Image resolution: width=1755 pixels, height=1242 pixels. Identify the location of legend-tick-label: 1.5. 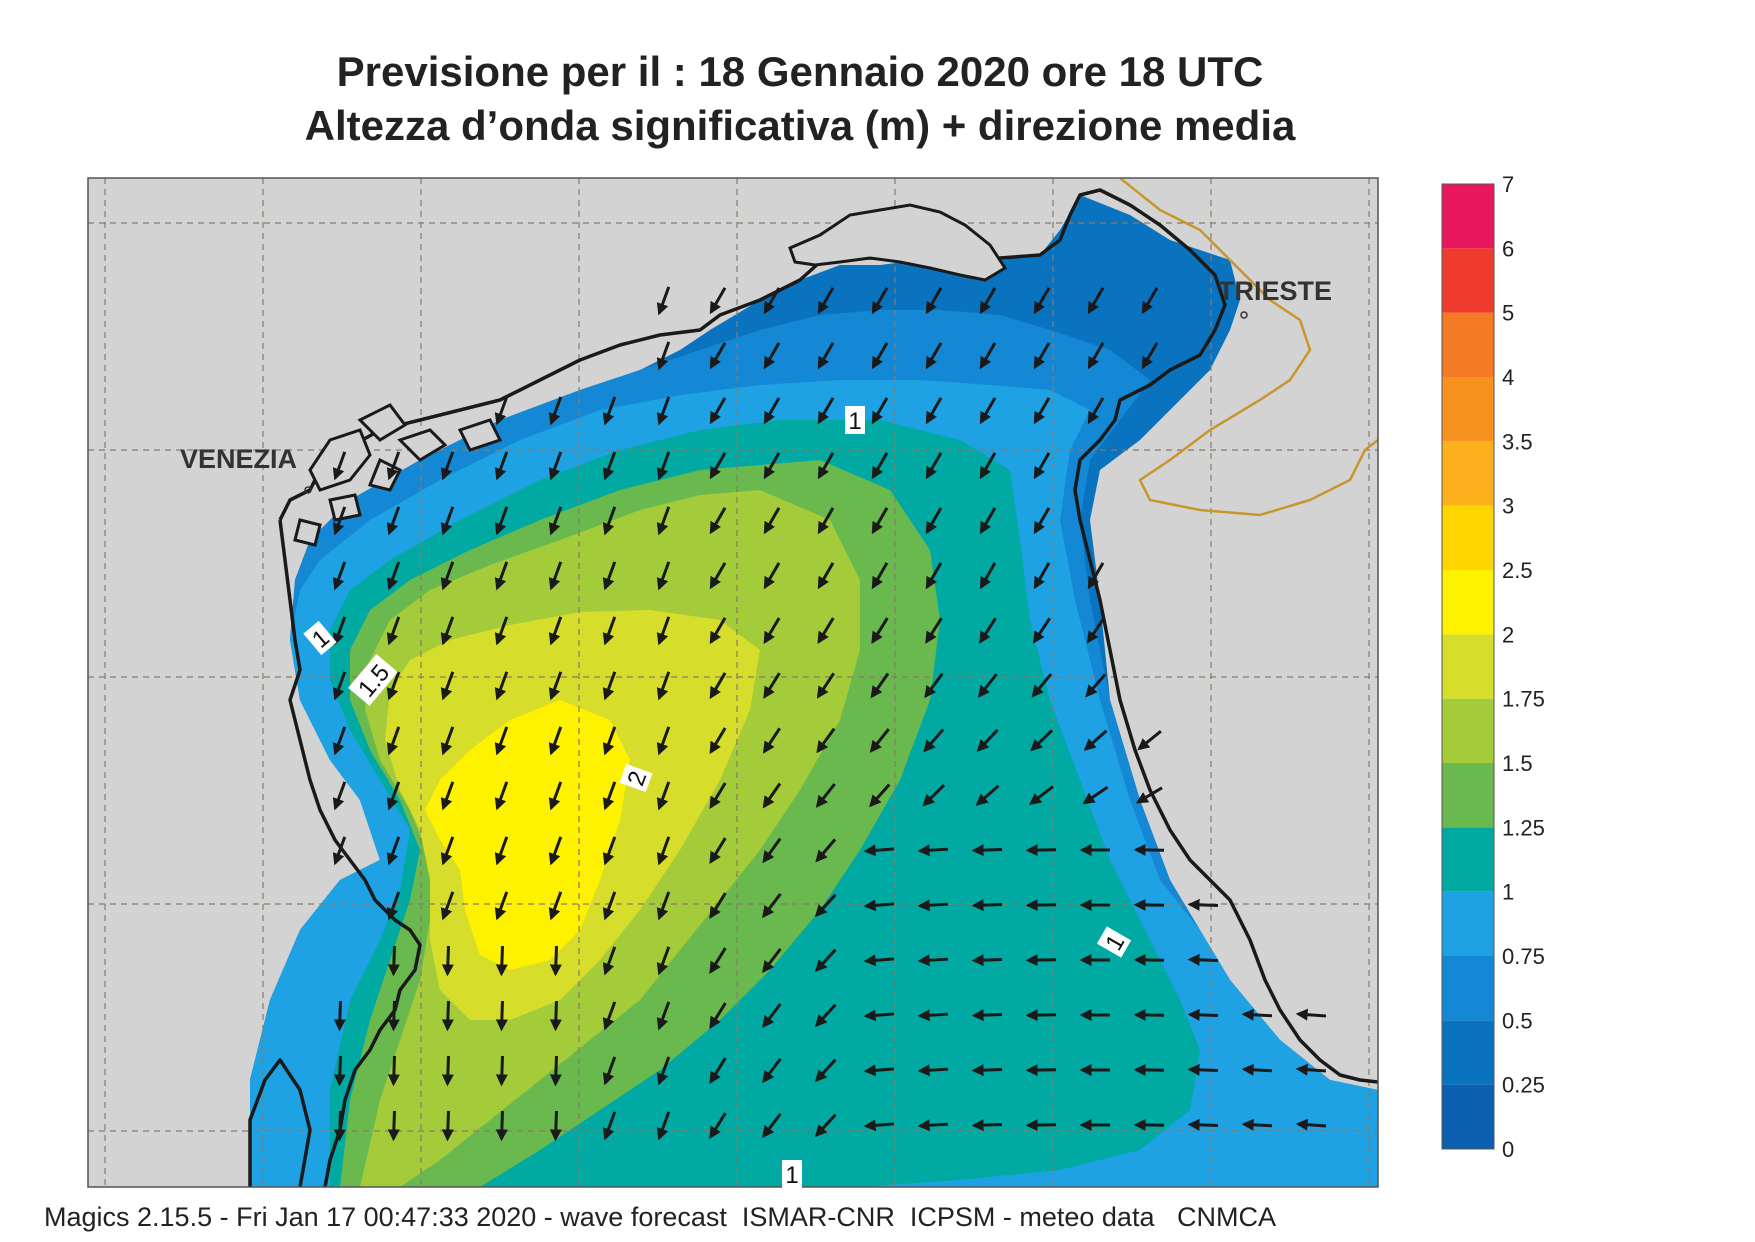
(1517, 763).